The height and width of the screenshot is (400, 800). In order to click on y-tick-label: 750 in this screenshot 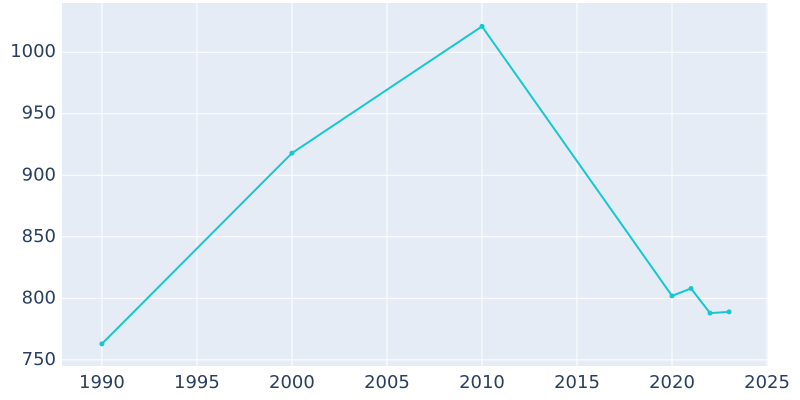, I will do `click(39, 359)`.